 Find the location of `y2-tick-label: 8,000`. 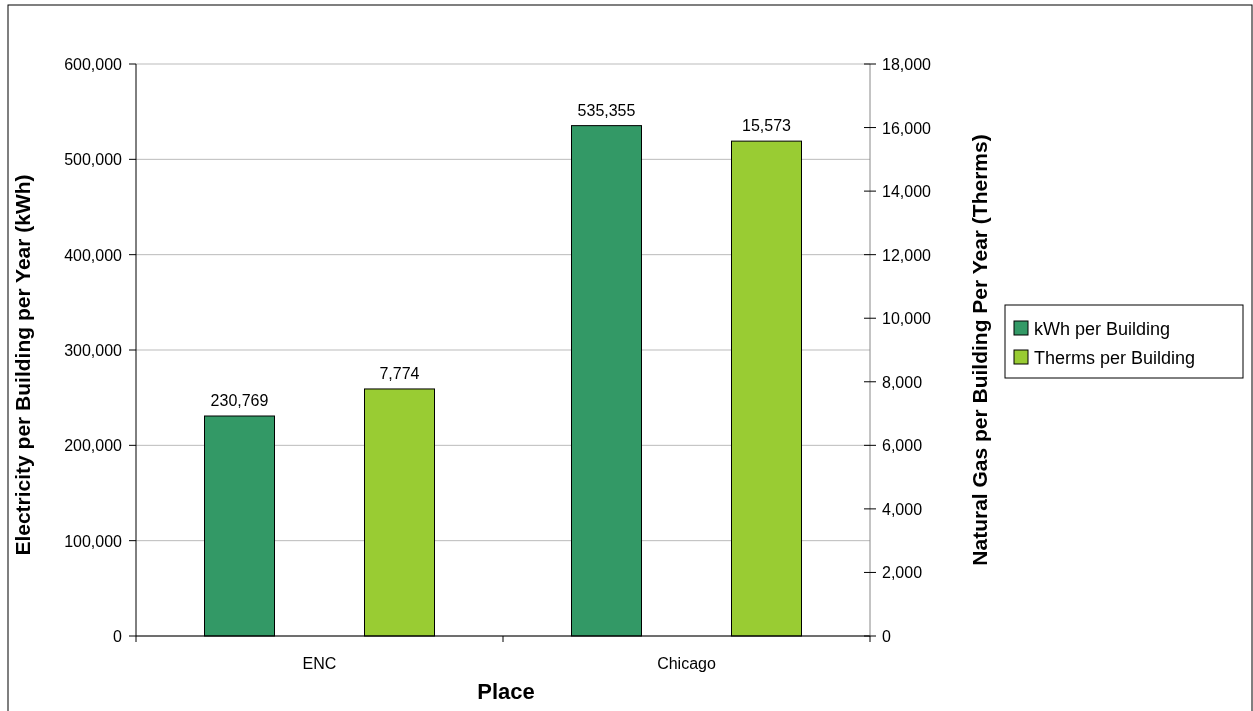

y2-tick-label: 8,000 is located at coordinates (902, 382).